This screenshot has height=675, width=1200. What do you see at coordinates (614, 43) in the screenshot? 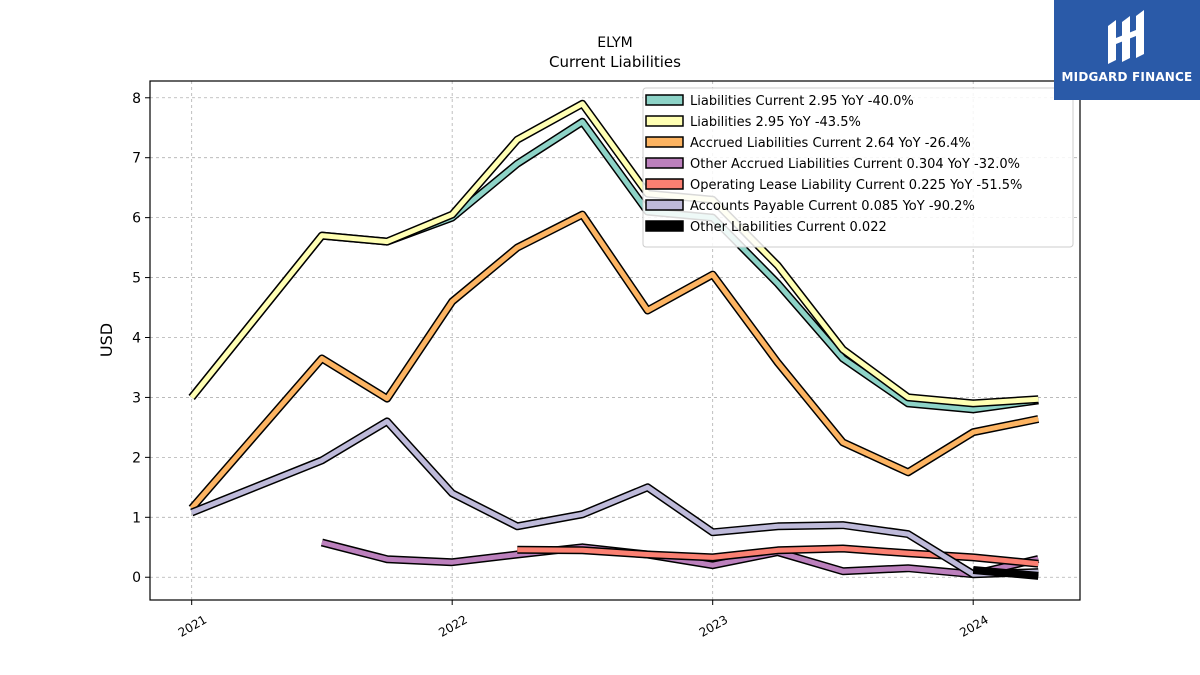
I see `chart-title: ELYM` at bounding box center [614, 43].